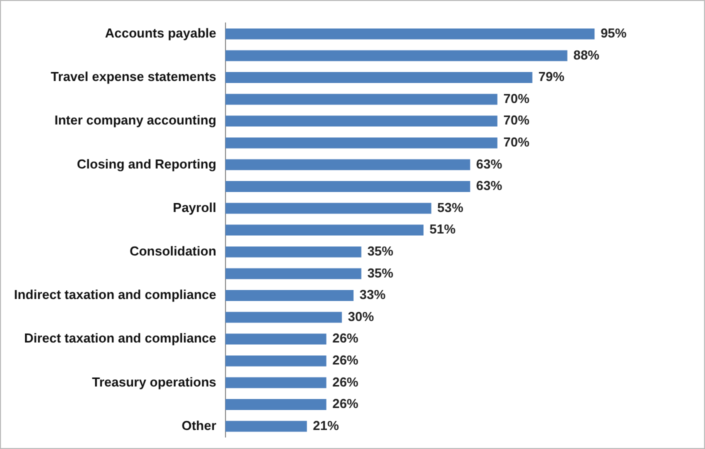  Describe the element at coordinates (133, 76) in the screenshot. I see `y-tick-label: Travel expense statements` at that location.